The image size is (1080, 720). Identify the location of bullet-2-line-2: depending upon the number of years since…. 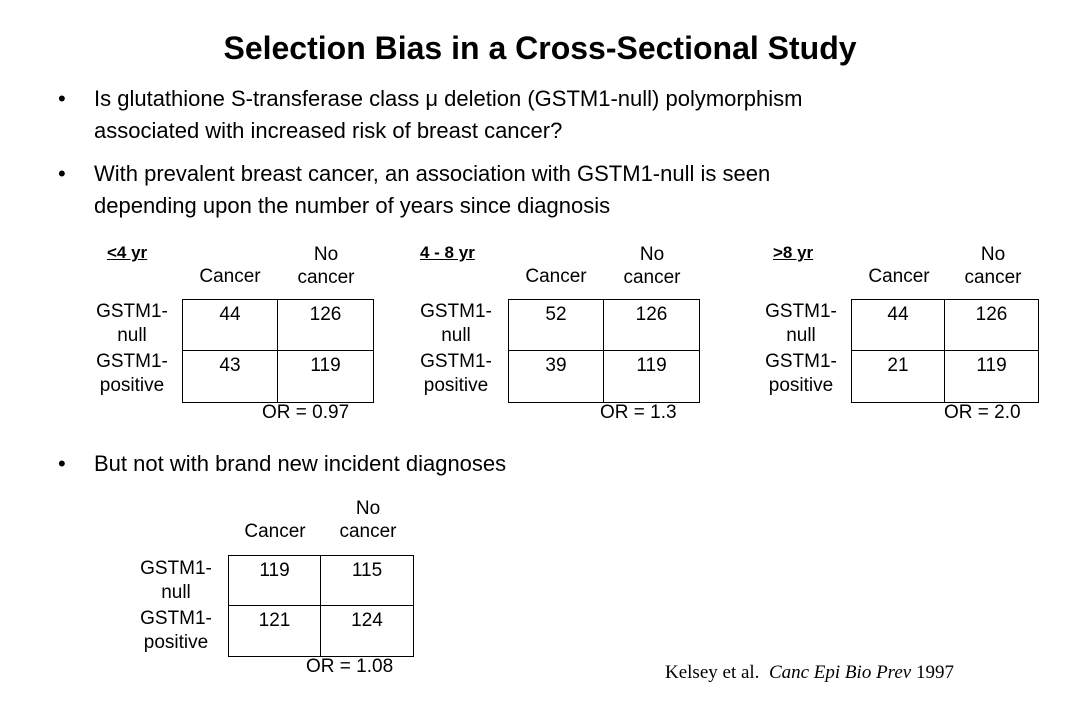
(352, 205).